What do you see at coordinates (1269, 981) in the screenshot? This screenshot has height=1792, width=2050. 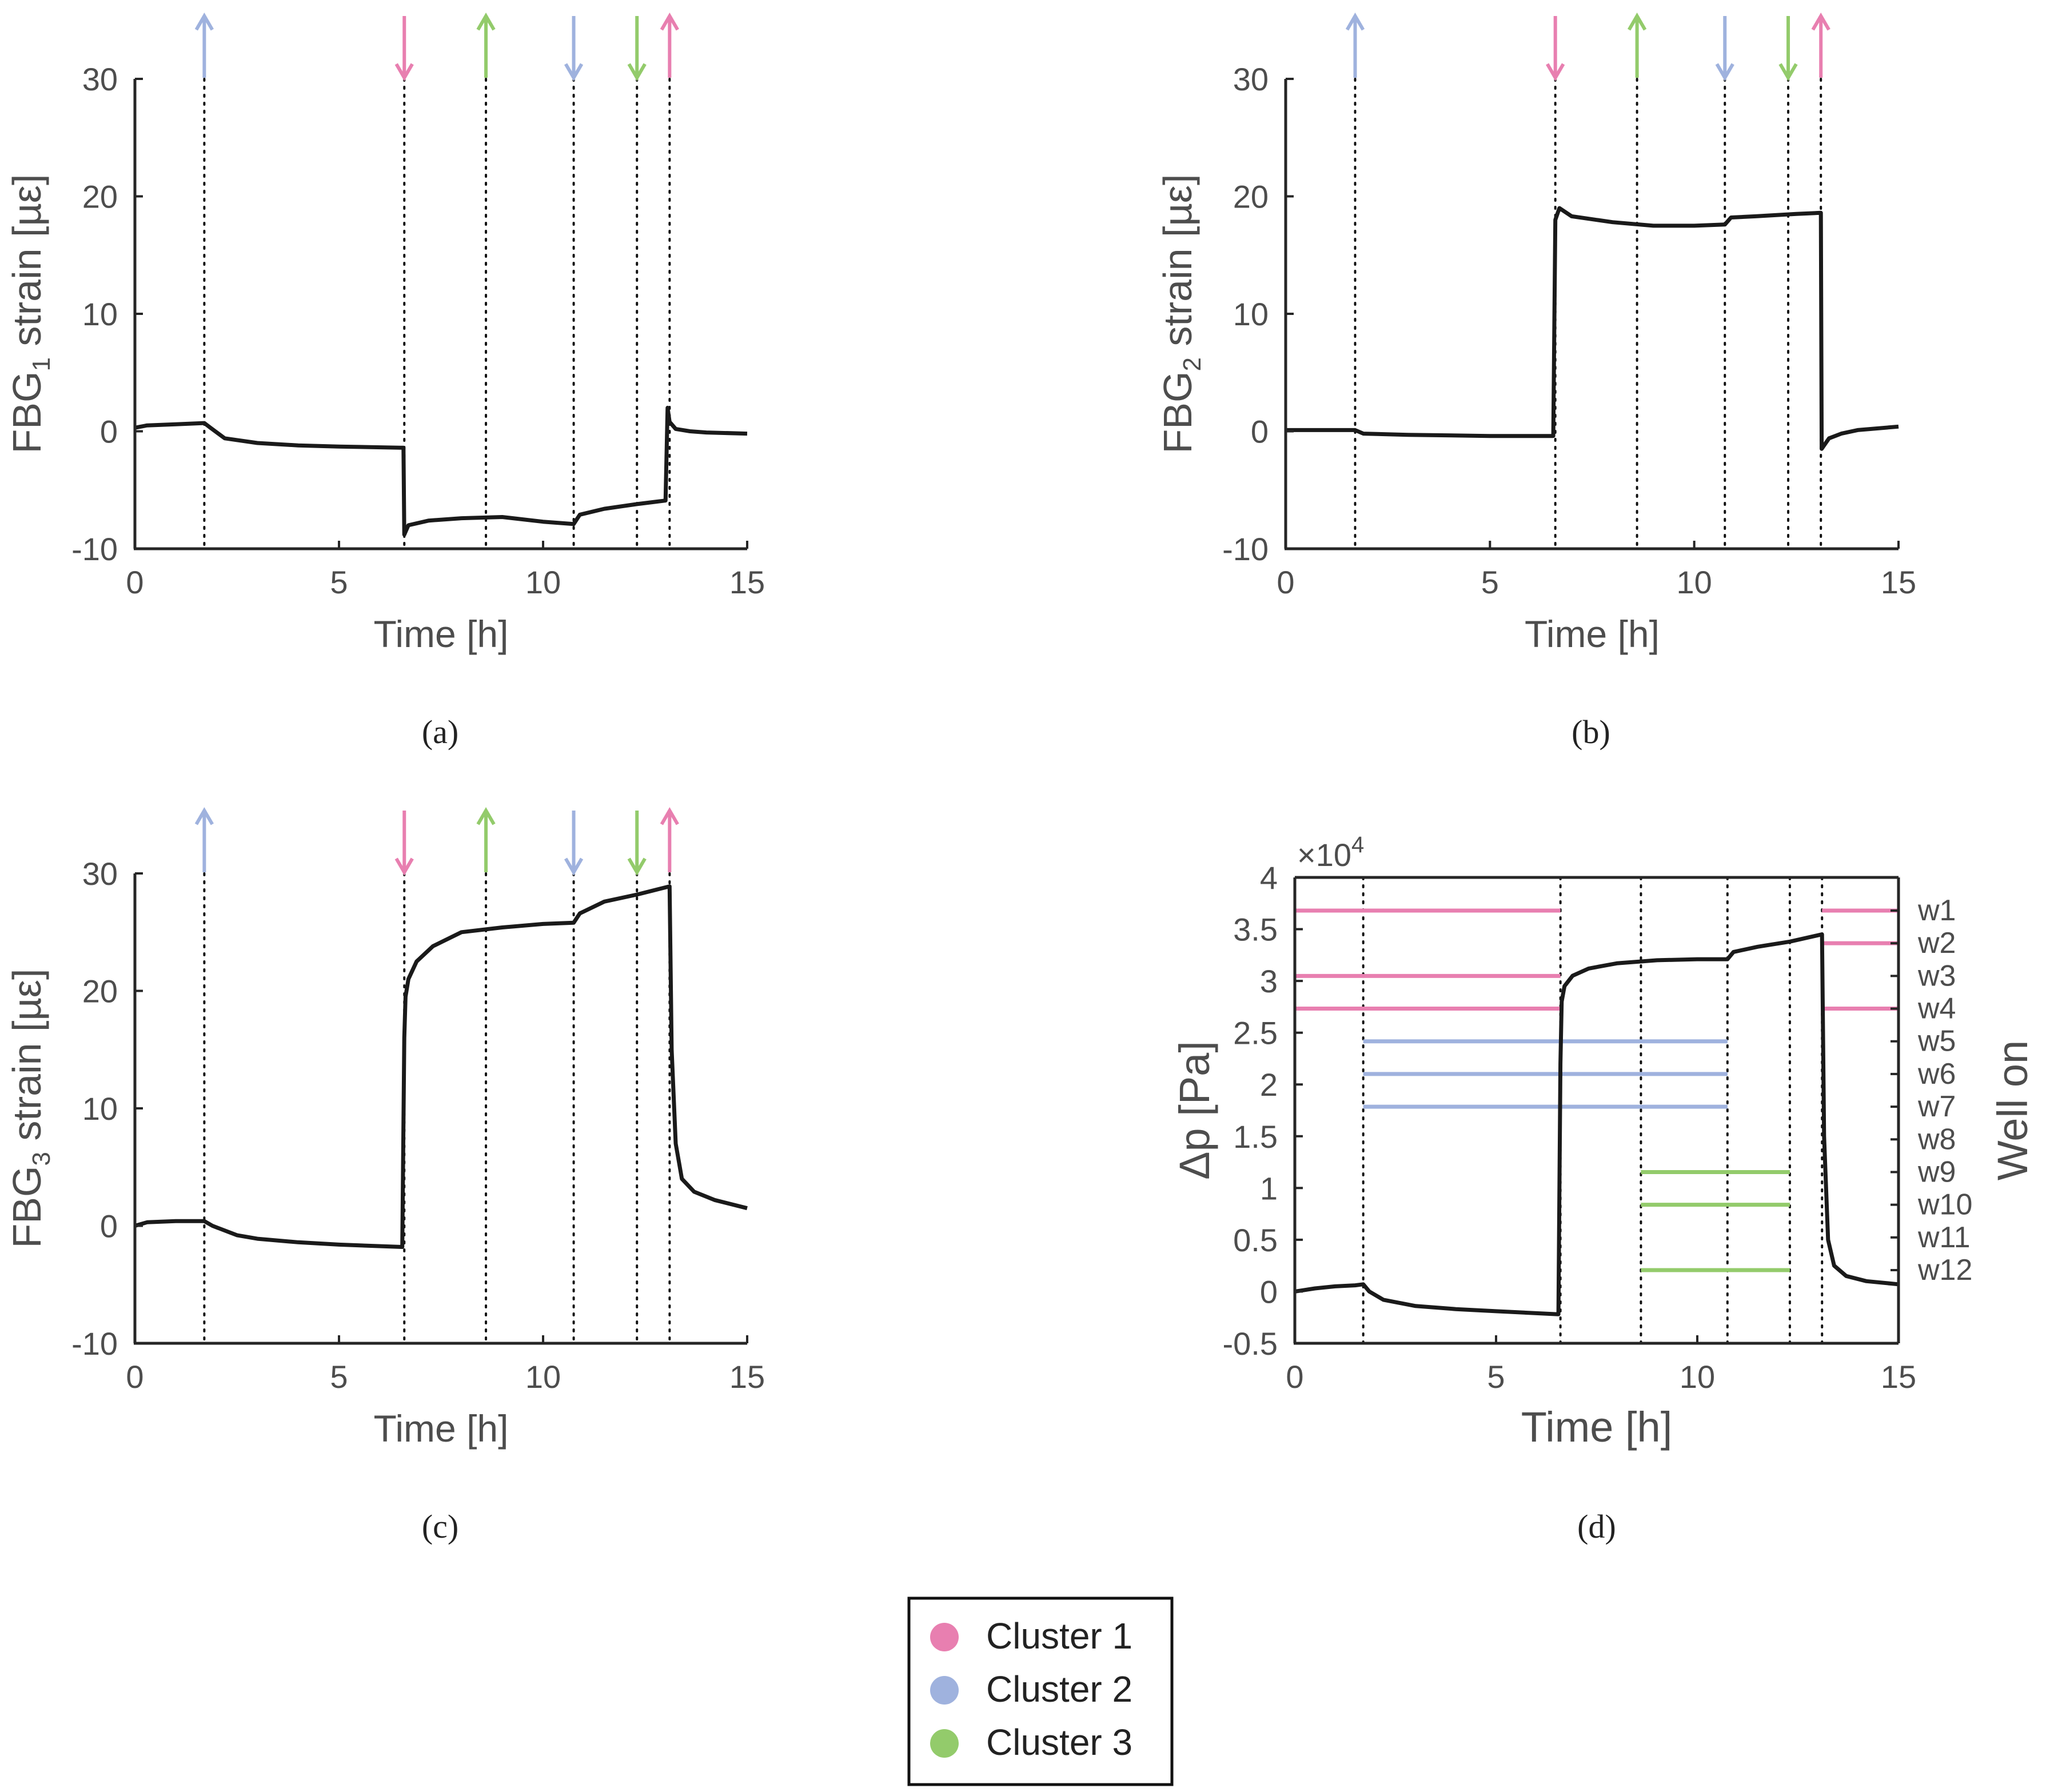 I see `y-tick-label: 3` at bounding box center [1269, 981].